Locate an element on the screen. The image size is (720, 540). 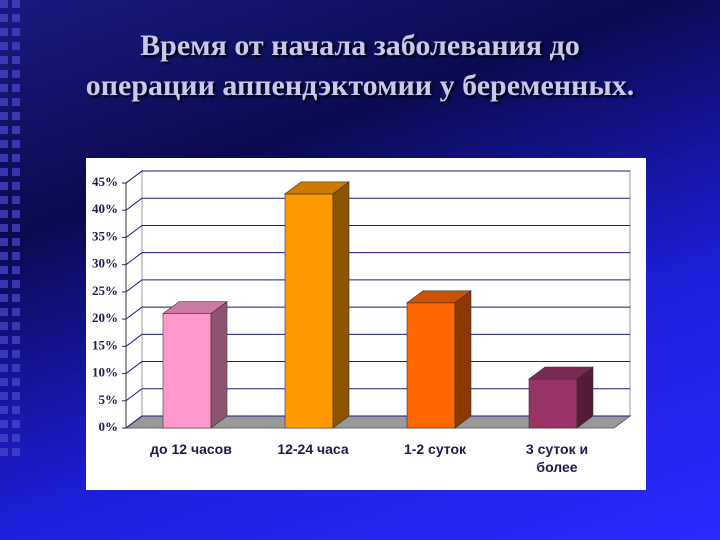
y-tick-label: 35% is located at coordinates (105, 235).